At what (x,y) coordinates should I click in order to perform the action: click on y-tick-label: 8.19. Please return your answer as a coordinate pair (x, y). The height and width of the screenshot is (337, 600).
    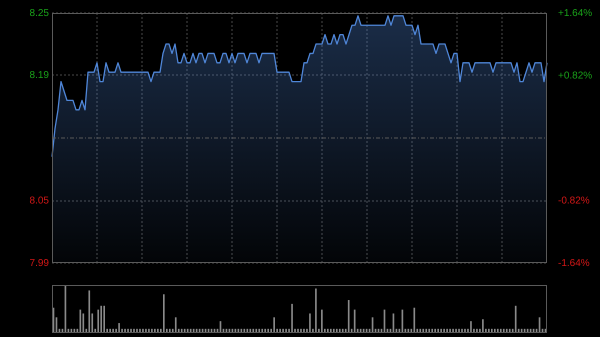
    Looking at the image, I should click on (40, 75).